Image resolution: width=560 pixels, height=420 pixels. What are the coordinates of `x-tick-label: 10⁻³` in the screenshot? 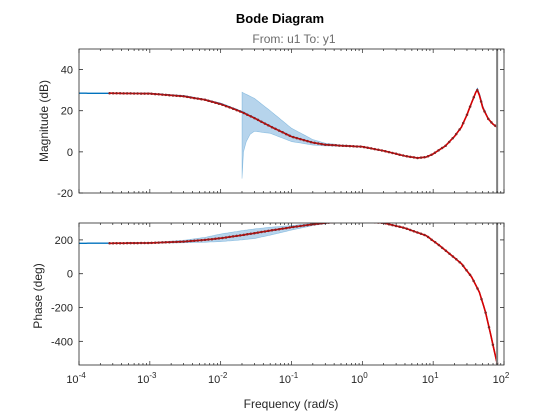 It's located at (147, 378).